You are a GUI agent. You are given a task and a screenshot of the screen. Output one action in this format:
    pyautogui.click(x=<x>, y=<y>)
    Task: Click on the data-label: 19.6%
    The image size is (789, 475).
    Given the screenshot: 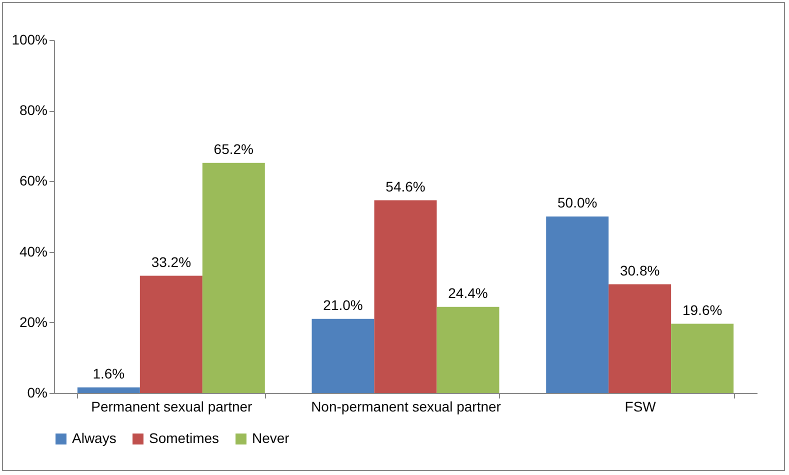 What is the action you would take?
    pyautogui.click(x=702, y=310)
    